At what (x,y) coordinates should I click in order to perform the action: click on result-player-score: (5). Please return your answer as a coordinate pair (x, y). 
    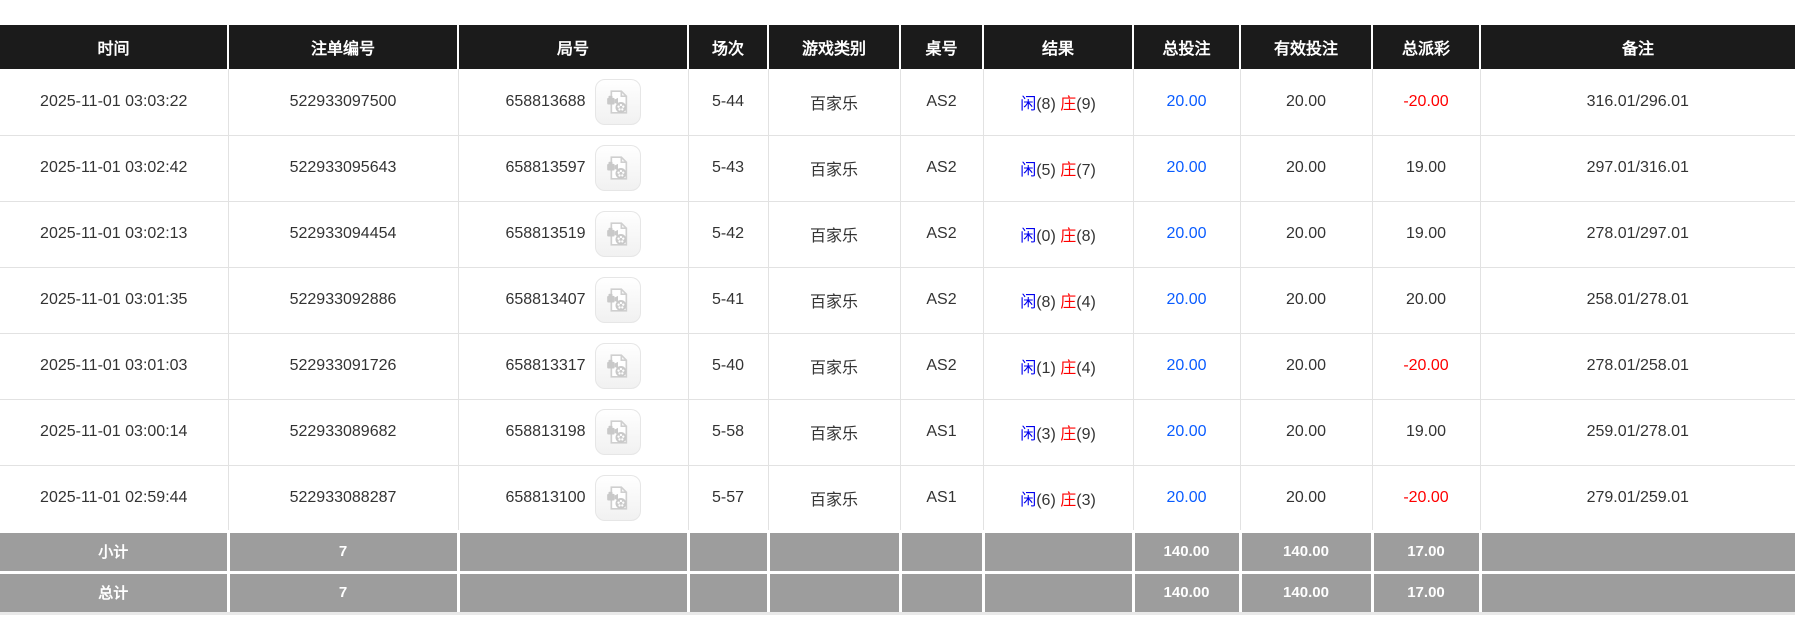
    Looking at the image, I should click on (1048, 170).